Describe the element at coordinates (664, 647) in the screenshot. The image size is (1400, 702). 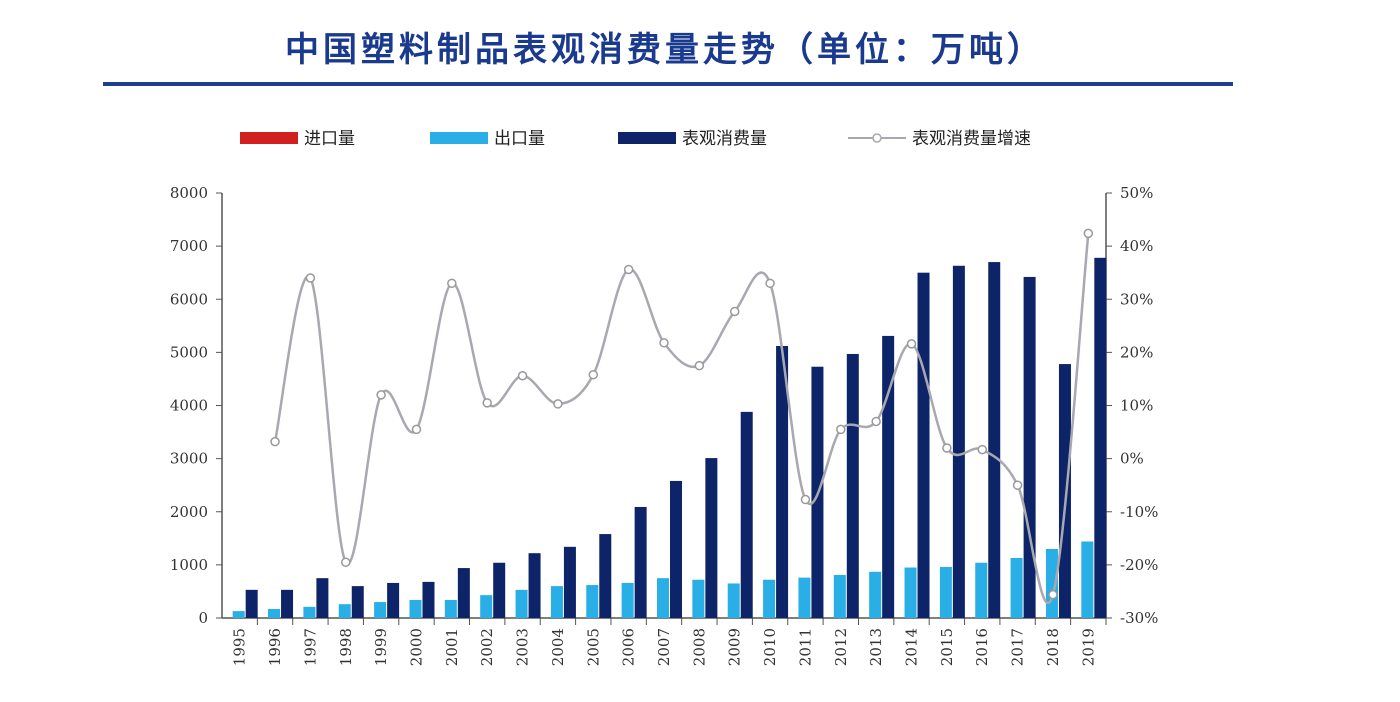
I see `x-tick-label: 2007` at that location.